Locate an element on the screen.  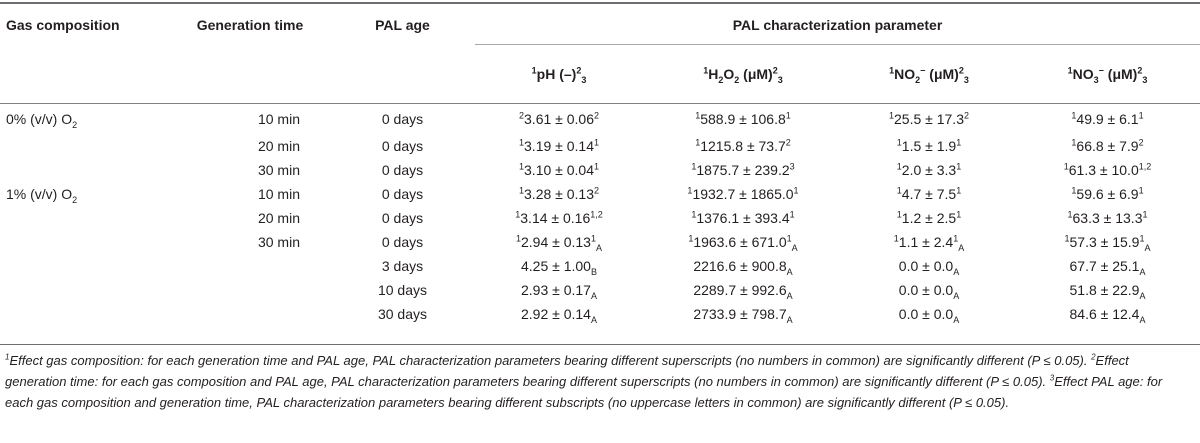
top-rule is located at coordinates (600, 3).